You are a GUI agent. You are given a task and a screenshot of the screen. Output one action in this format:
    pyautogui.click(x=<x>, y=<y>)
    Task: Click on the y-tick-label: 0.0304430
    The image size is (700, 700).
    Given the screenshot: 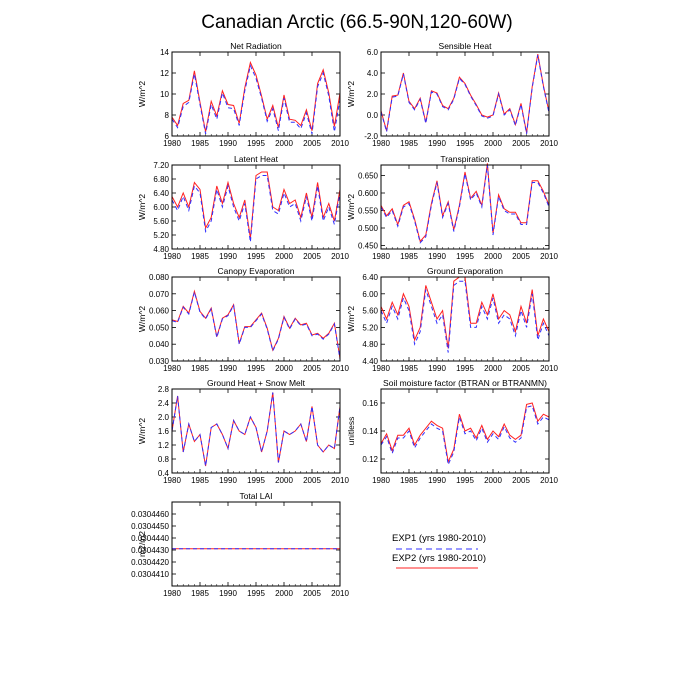 What is the action you would take?
    pyautogui.click(x=150, y=550)
    